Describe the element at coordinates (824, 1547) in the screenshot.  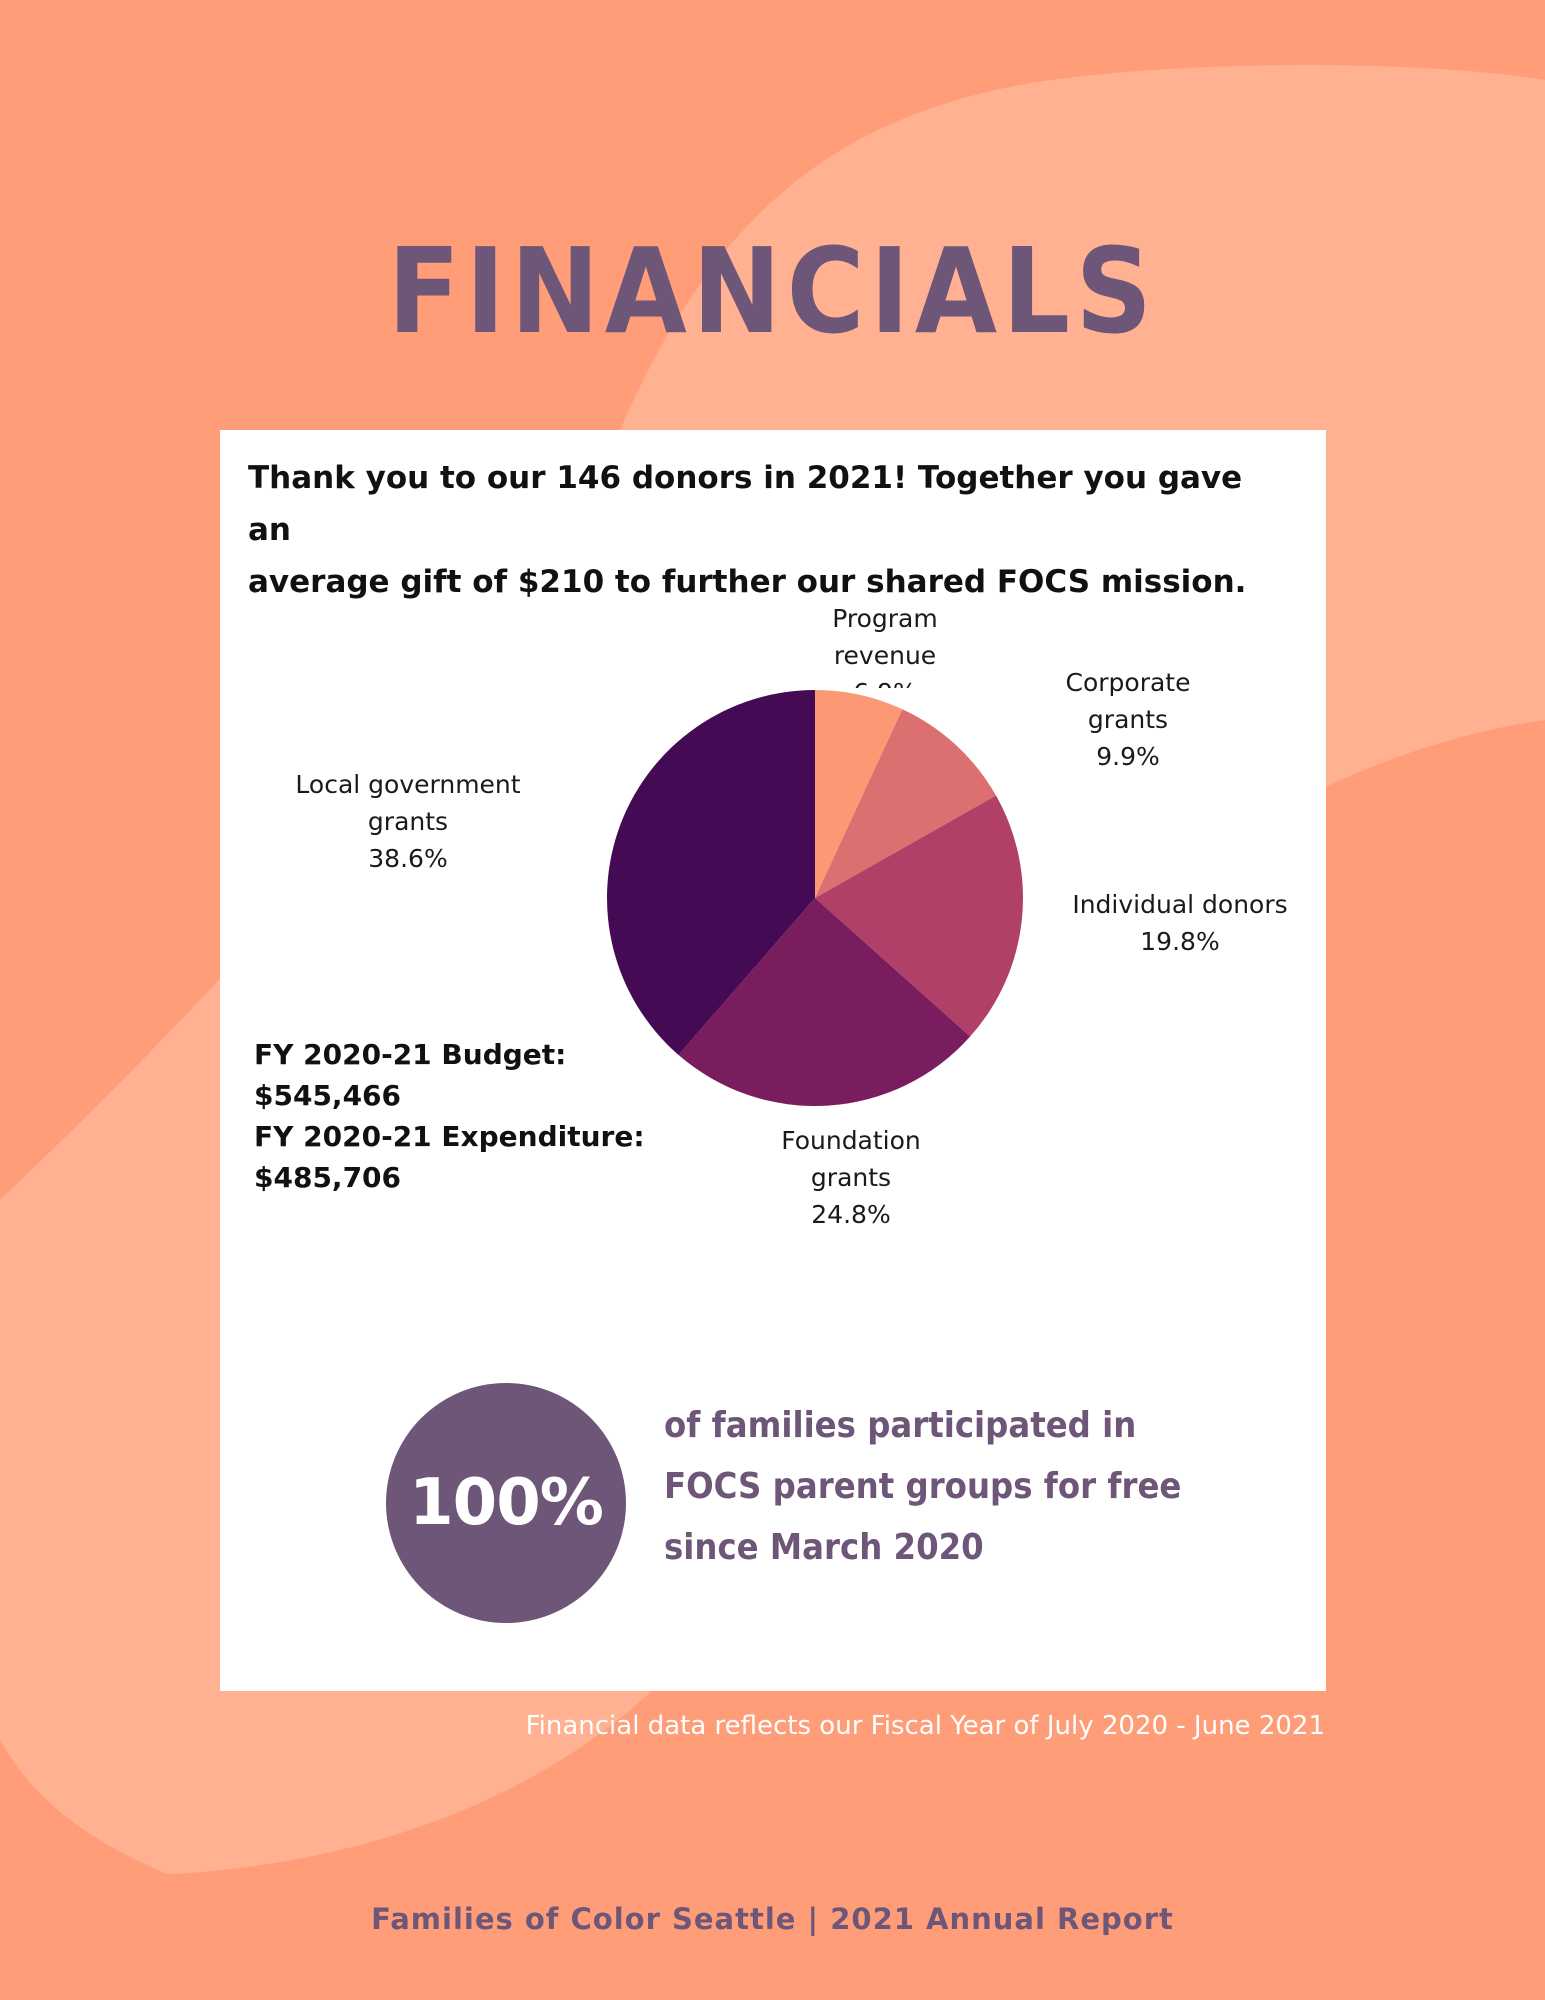
I see `stat-line-3: since March 2020` at that location.